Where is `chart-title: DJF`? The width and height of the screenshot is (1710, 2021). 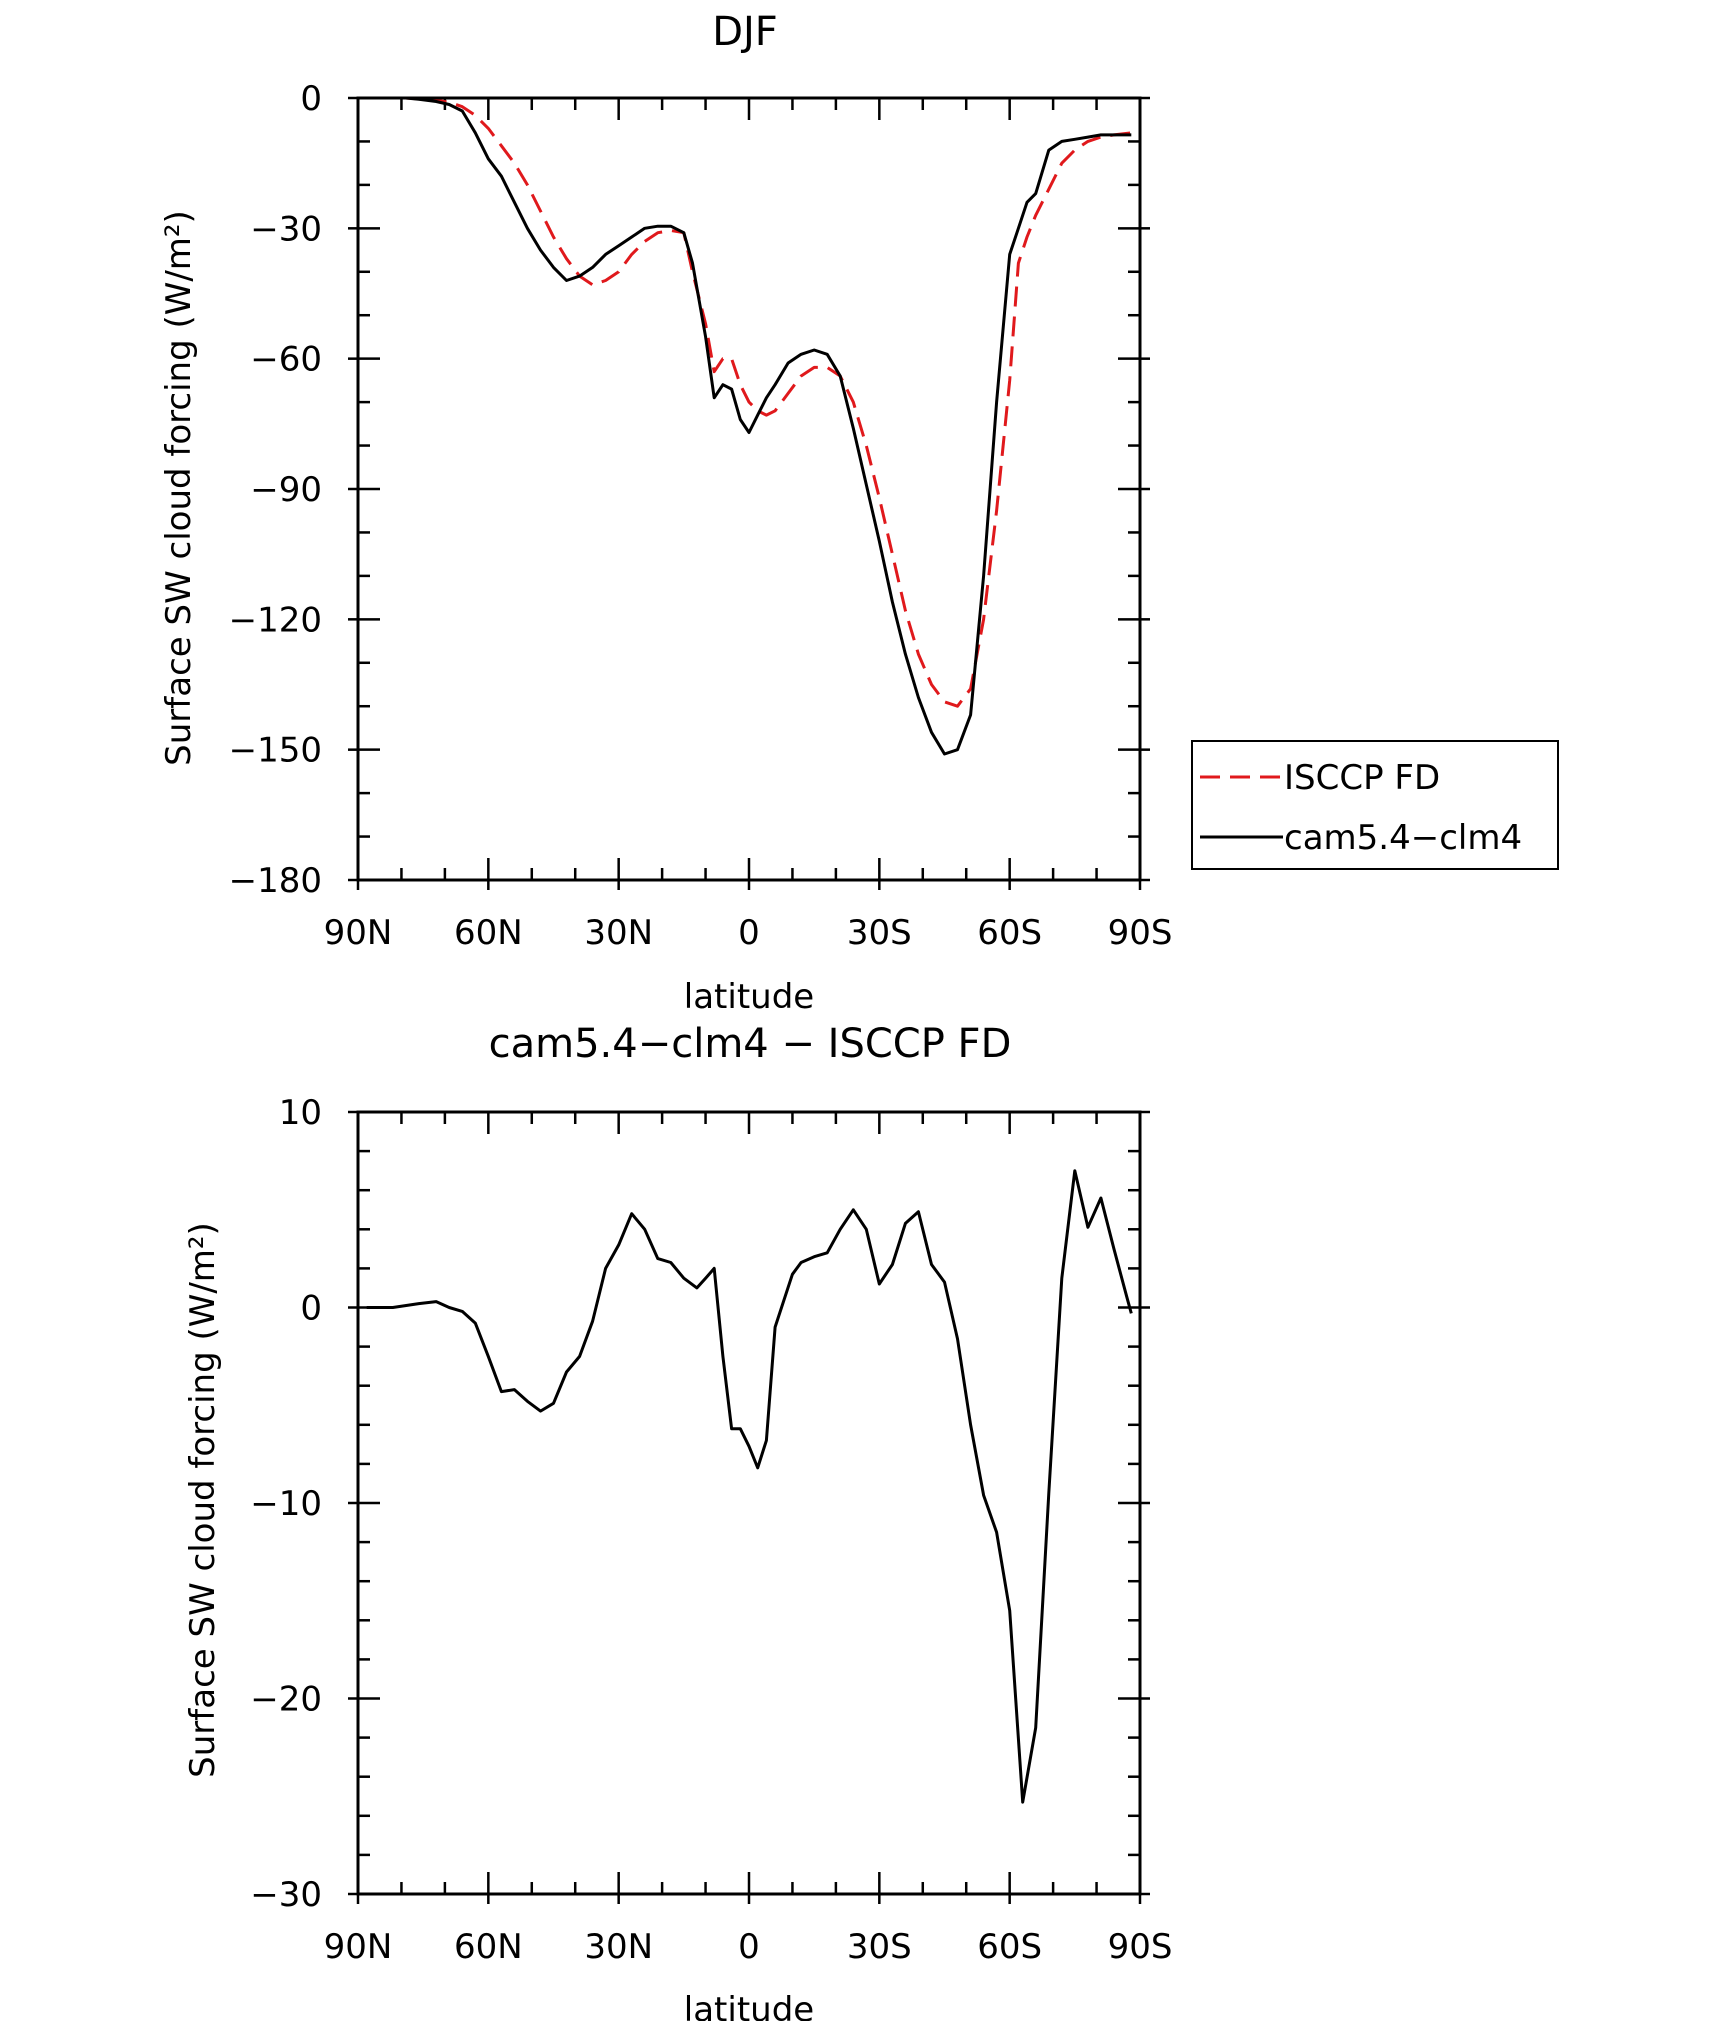 chart-title: DJF is located at coordinates (745, 32).